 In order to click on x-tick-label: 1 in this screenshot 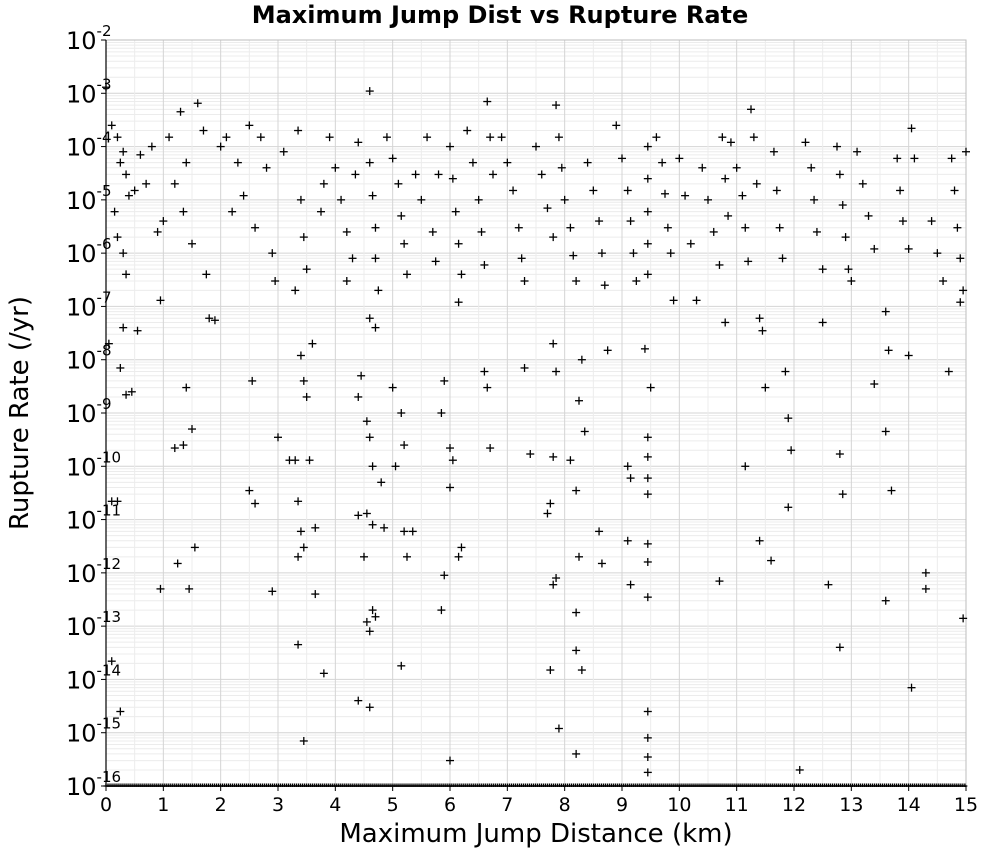, I will do `click(163, 805)`.